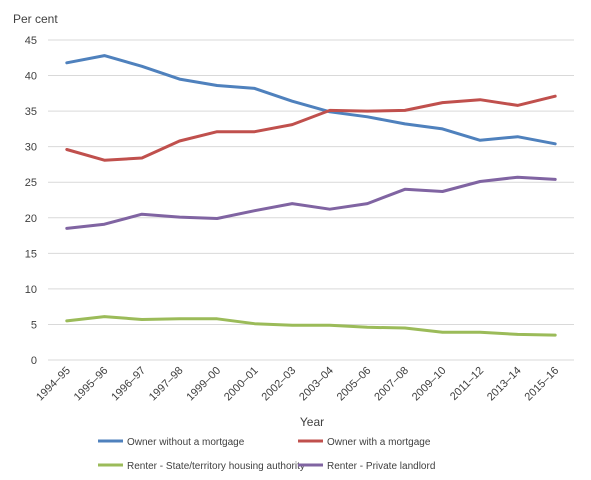 The width and height of the screenshot is (591, 480). What do you see at coordinates (542, 384) in the screenshot?
I see `x-tick-label: 2015–16` at bounding box center [542, 384].